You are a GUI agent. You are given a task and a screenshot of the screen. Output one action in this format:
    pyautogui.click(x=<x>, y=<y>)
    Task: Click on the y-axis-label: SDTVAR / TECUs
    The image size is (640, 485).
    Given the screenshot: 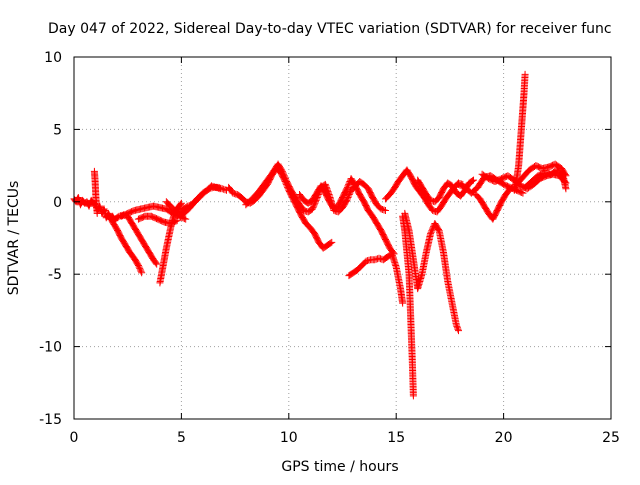 What is the action you would take?
    pyautogui.click(x=14, y=238)
    